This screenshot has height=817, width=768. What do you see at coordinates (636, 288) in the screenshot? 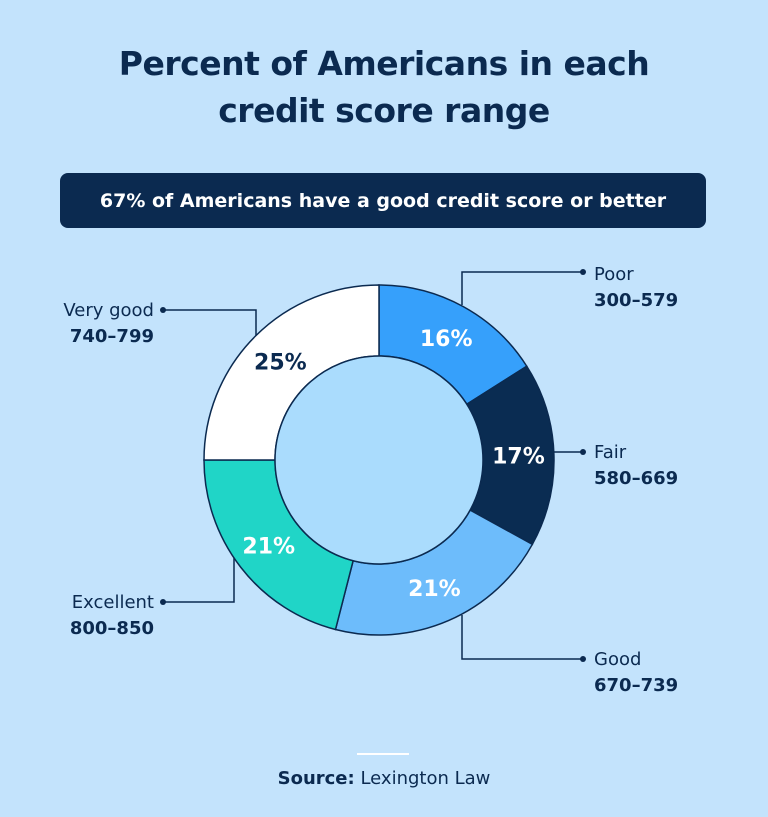
I see `legend-poor: Poor 300–579` at bounding box center [636, 288].